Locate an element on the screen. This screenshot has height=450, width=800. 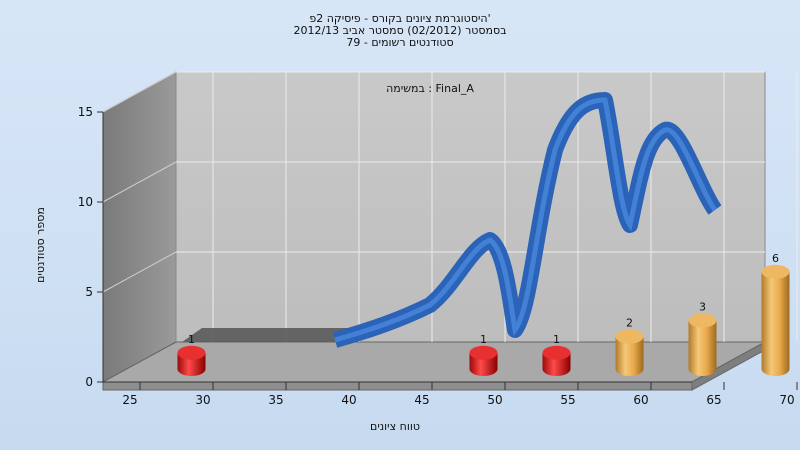
x-tick-label-30: 30 is located at coordinates (202, 400).